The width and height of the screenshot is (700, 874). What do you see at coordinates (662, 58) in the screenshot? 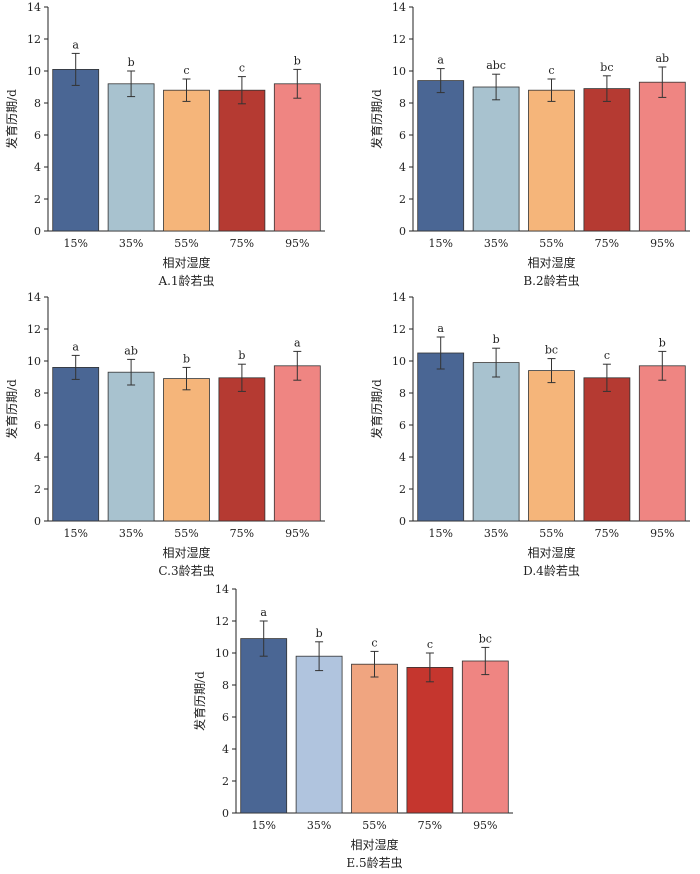
I see `significance-letter: ab` at bounding box center [662, 58].